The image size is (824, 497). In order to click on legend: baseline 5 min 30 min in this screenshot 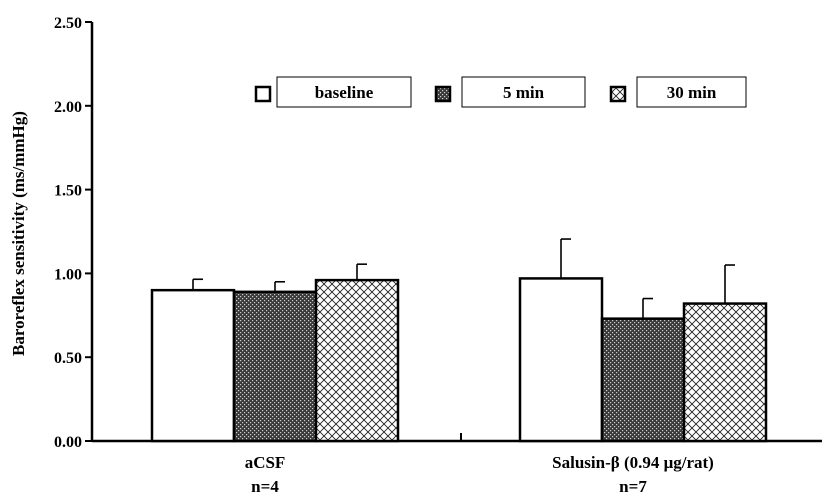, I will do `click(500, 92)`.